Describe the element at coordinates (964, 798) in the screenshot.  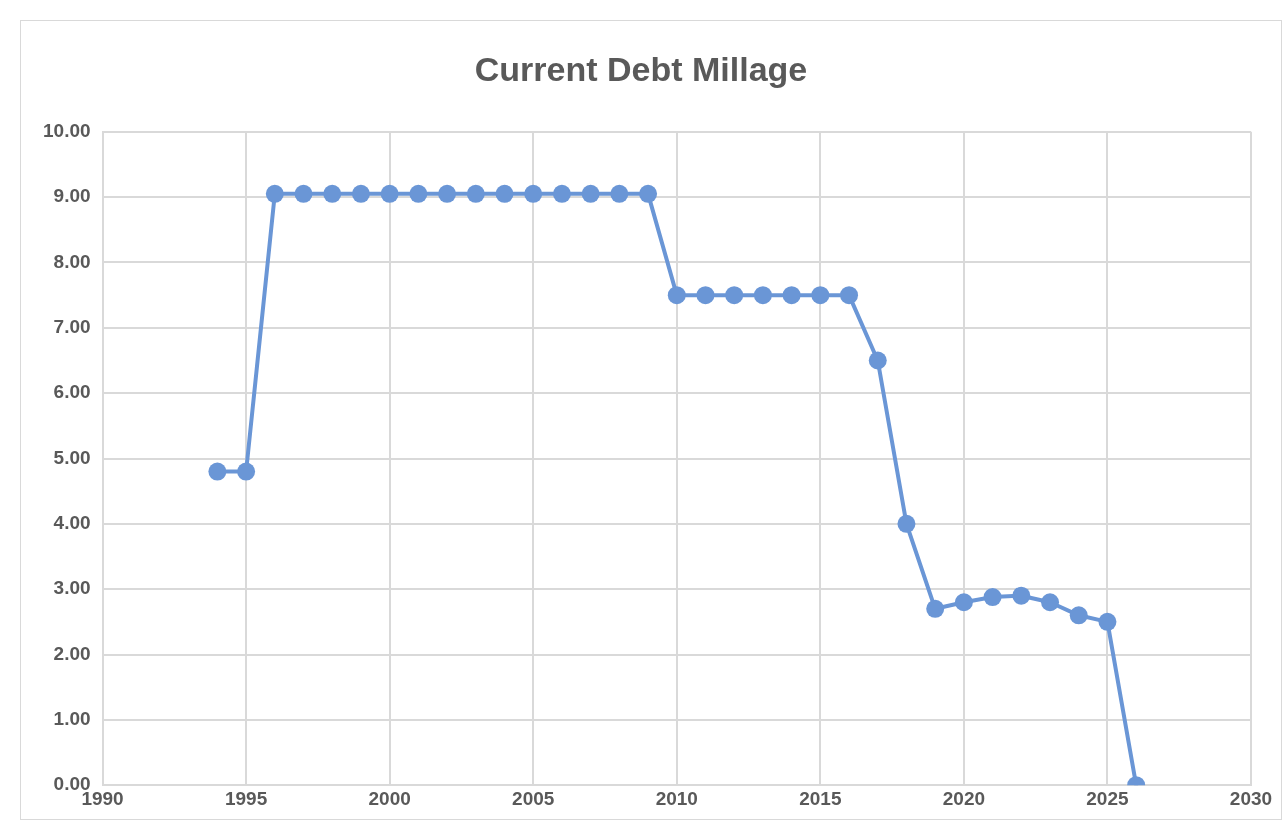
I see `x-tick-label: 2020` at that location.